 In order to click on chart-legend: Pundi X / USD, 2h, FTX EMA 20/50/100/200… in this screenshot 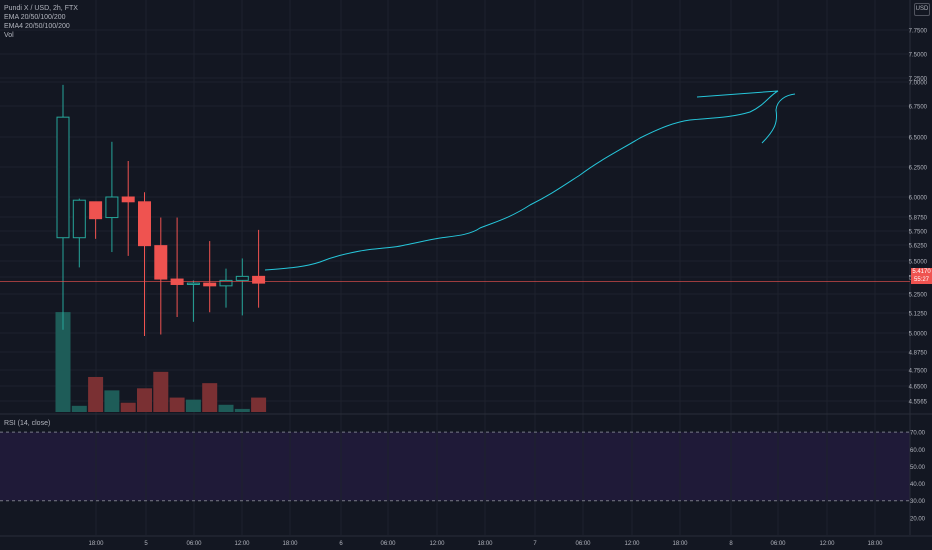, I will do `click(41, 22)`.